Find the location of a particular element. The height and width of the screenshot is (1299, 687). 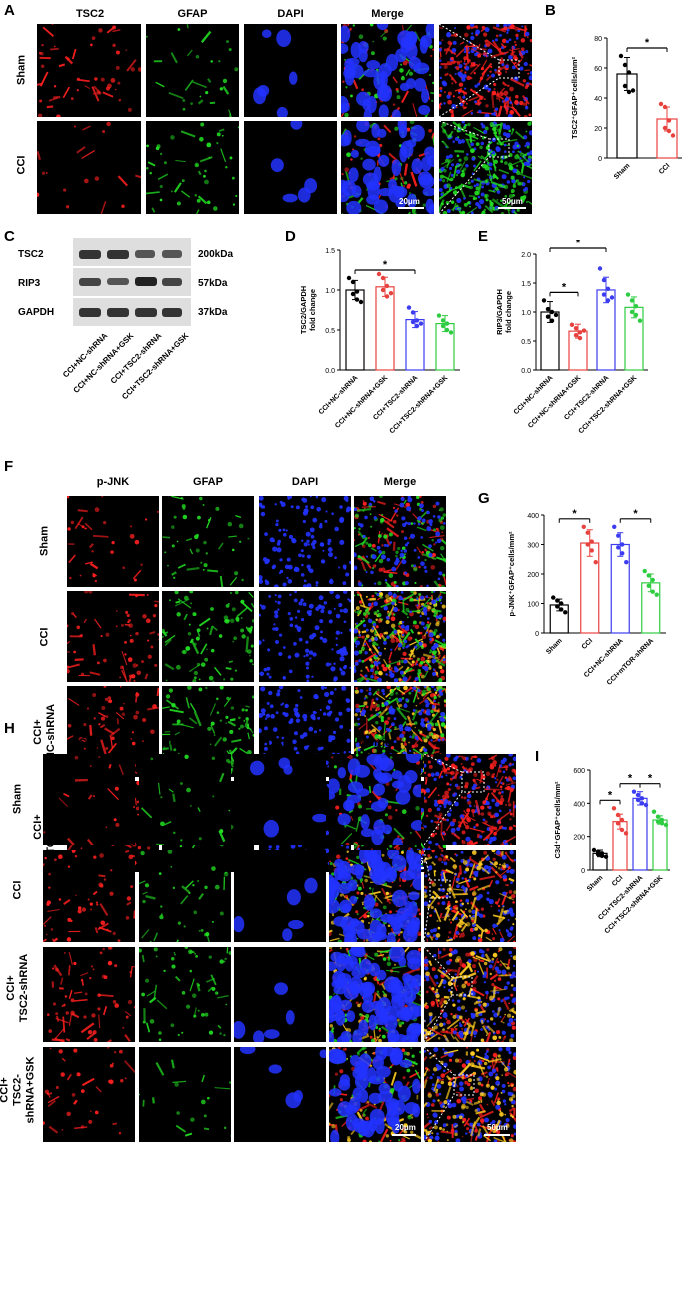

micrograph-a-sham-tsc2 is located at coordinates (89, 70).